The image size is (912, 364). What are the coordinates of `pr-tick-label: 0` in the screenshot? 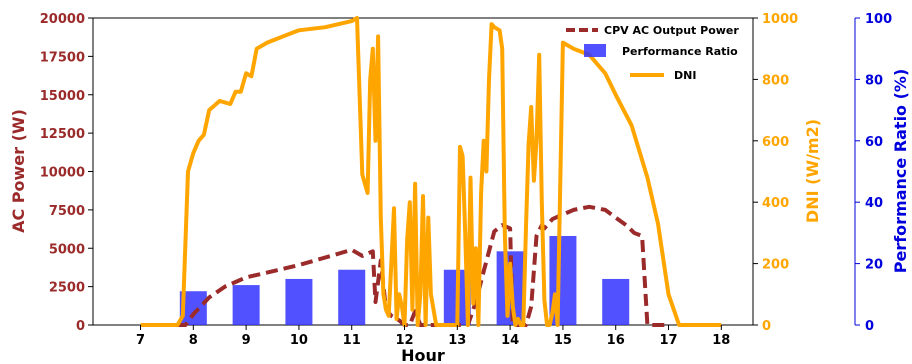 It's located at (869, 326).